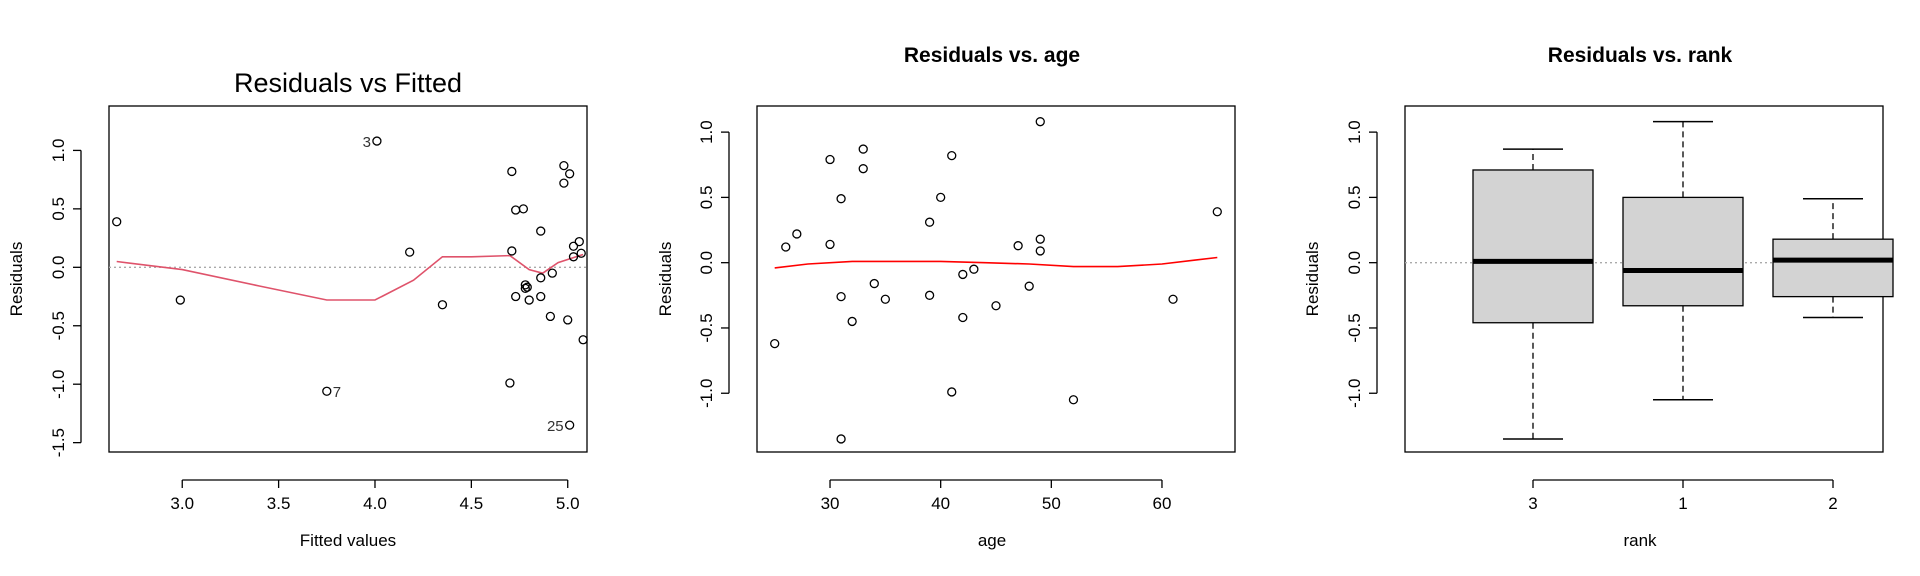  What do you see at coordinates (555, 426) in the screenshot?
I see `point-label: 25` at bounding box center [555, 426].